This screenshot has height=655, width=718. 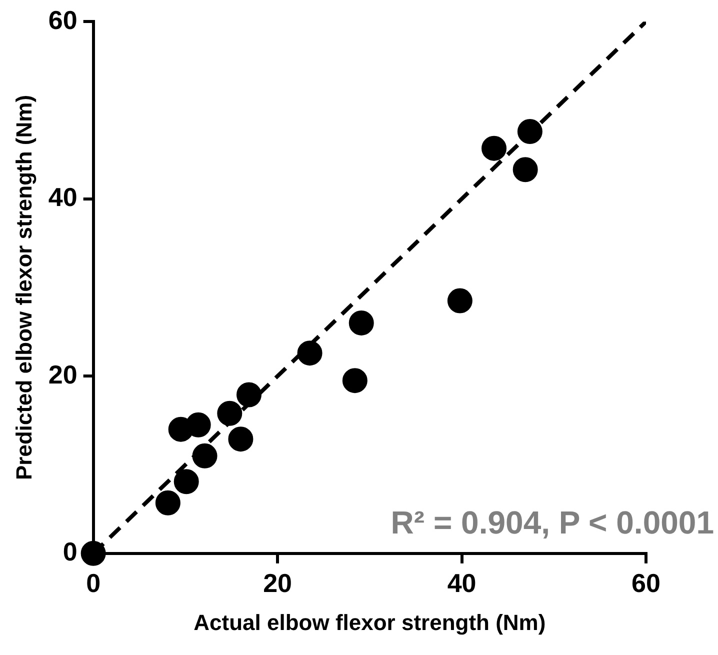 What do you see at coordinates (461, 583) in the screenshot?
I see `x-tick-label: 40` at bounding box center [461, 583].